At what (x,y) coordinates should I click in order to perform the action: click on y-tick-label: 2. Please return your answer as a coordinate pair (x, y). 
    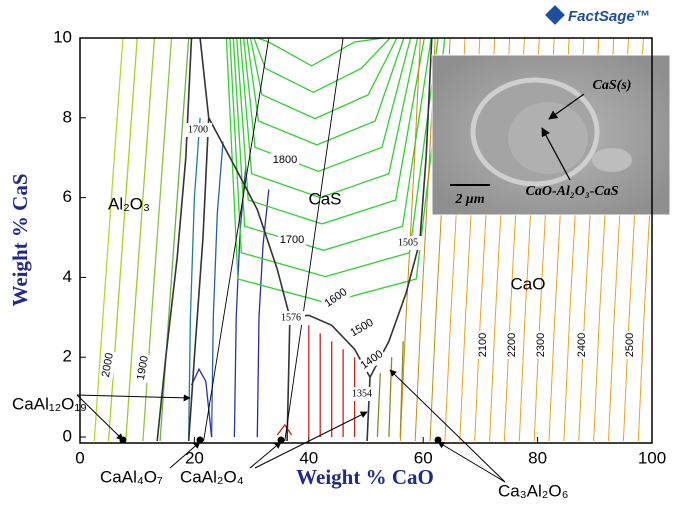
    Looking at the image, I should click on (67, 356).